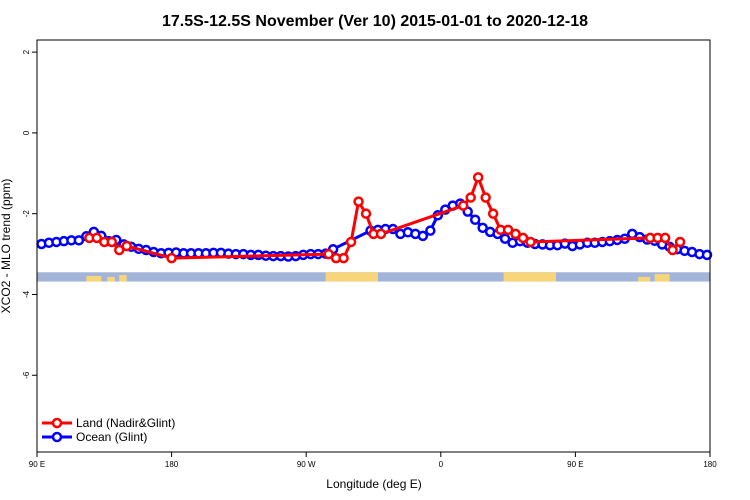 This screenshot has height=500, width=750. I want to click on legend-marker-ocean, so click(57, 437).